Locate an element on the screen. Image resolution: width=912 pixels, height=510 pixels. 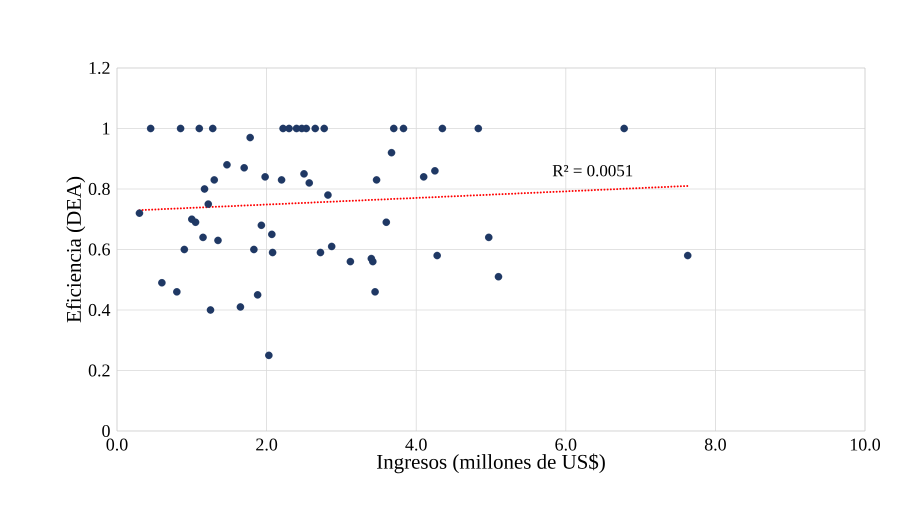
y-tick-label: 0.6 is located at coordinates (99, 249).